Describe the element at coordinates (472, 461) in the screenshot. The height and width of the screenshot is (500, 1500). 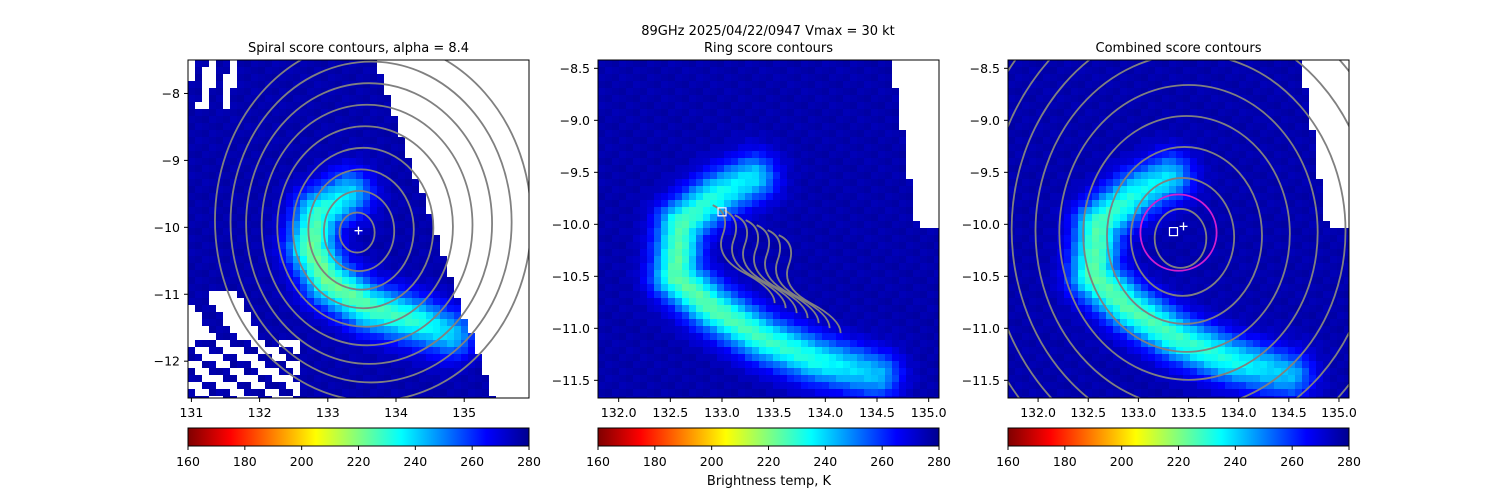
I see `colorbar-tick-label: 260` at that location.